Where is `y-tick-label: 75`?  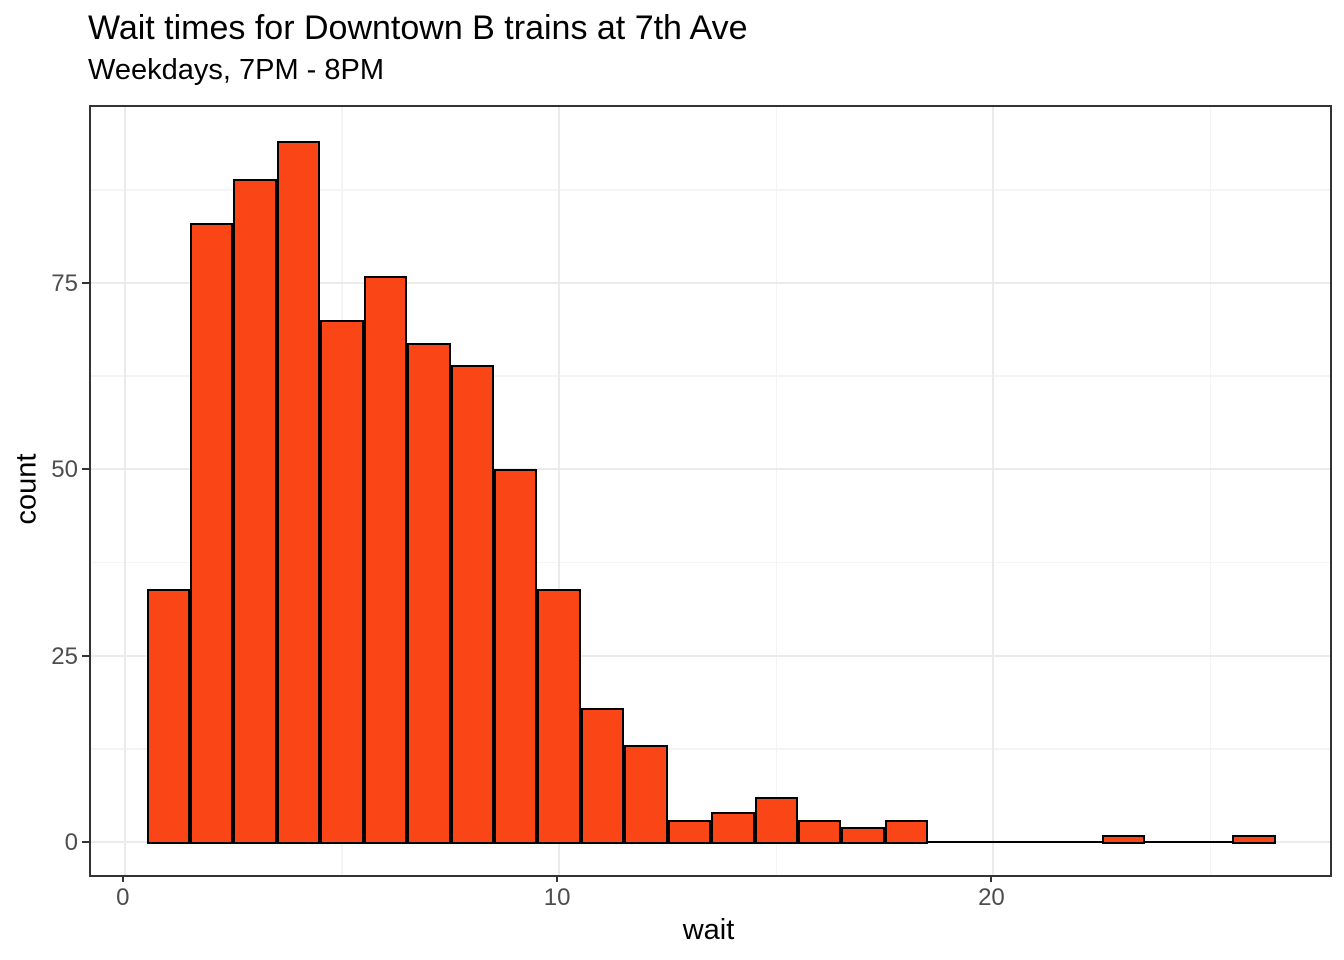
y-tick-label: 75 is located at coordinates (64, 283).